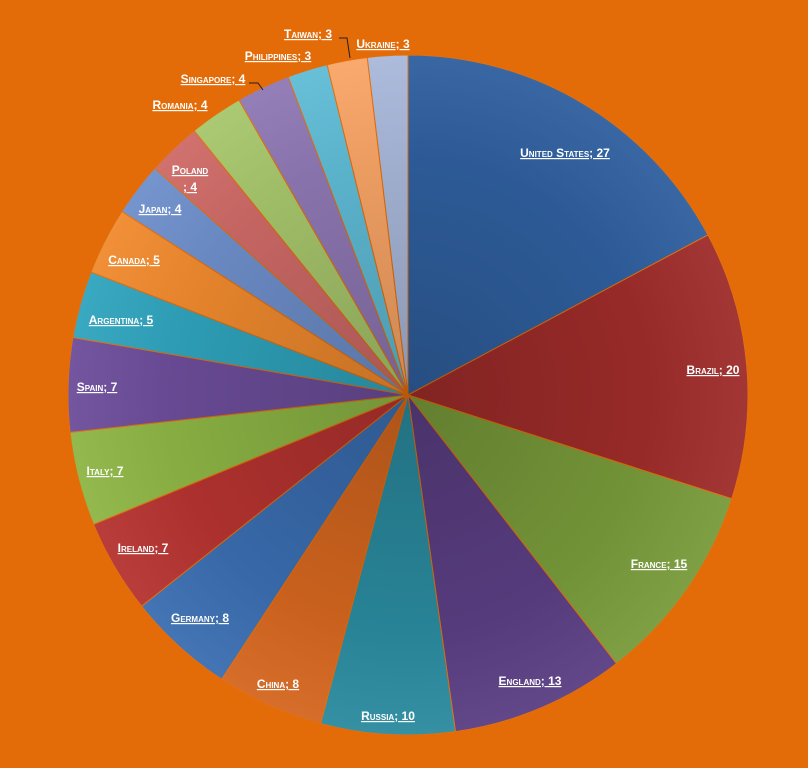 The width and height of the screenshot is (808, 768). What do you see at coordinates (200, 618) in the screenshot?
I see `slice-label-germany: Germany; 8` at bounding box center [200, 618].